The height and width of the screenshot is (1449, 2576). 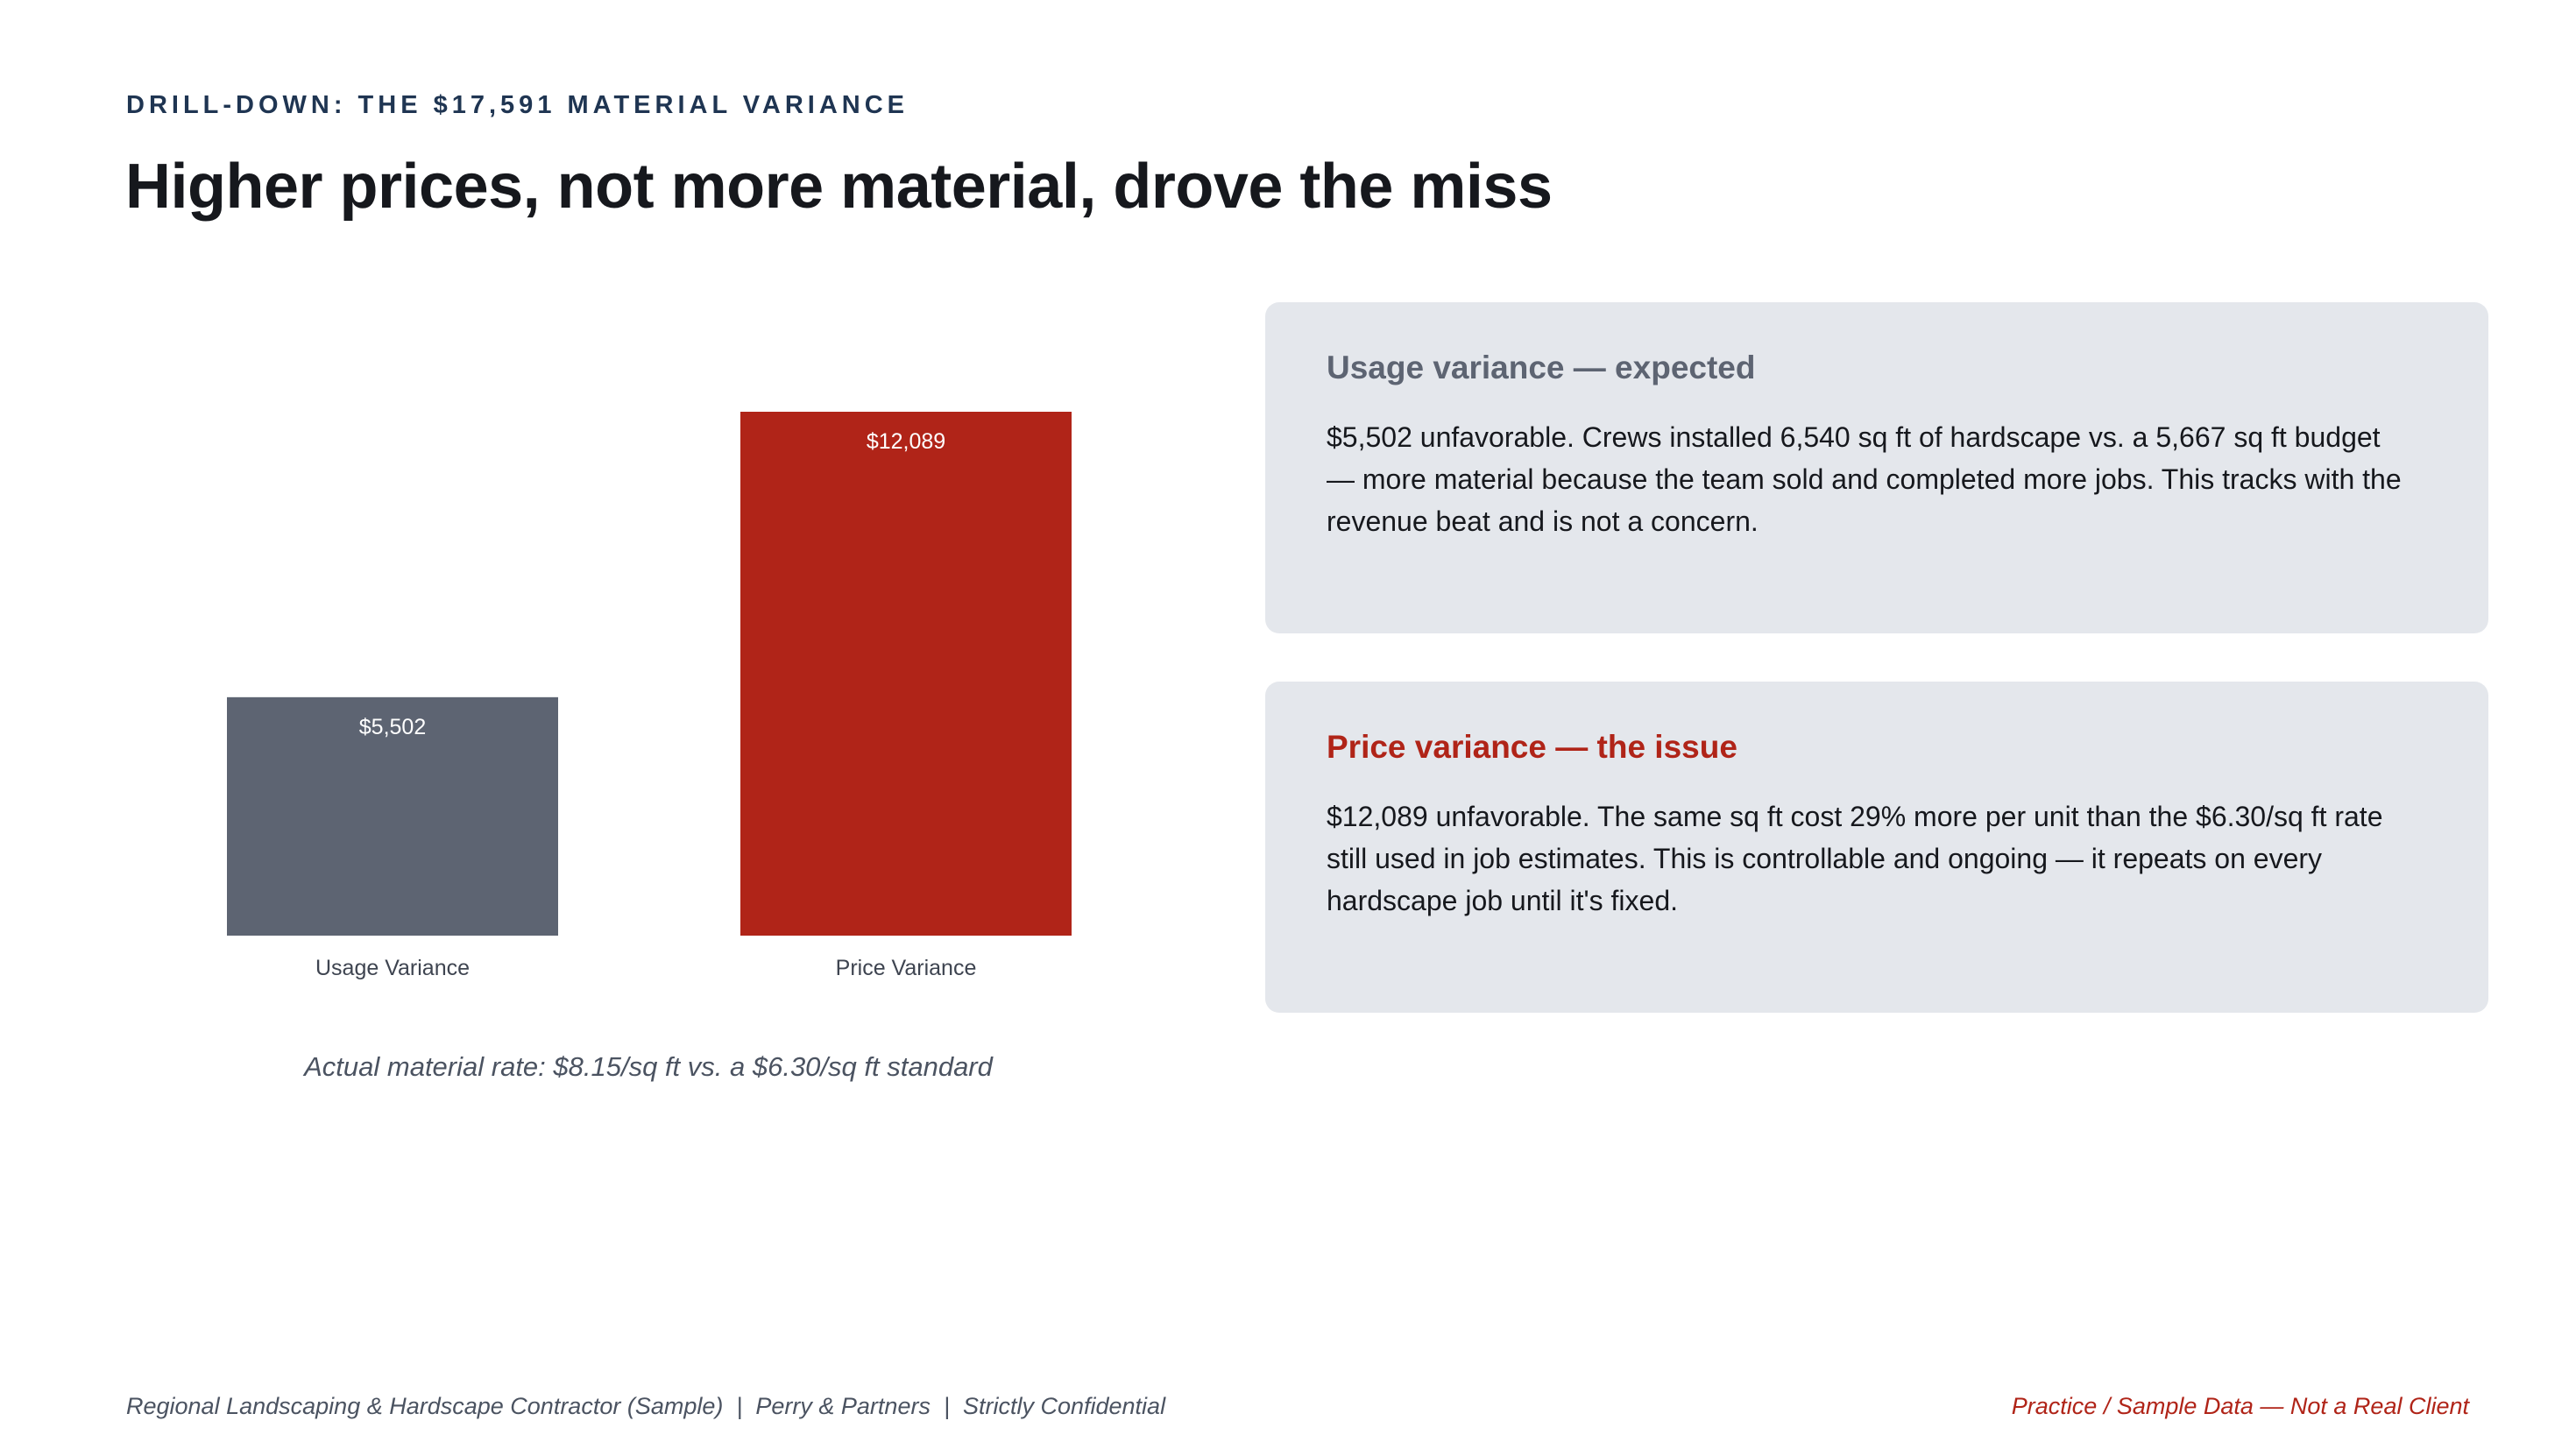 I want to click on bar-usage-variance, so click(x=392, y=816).